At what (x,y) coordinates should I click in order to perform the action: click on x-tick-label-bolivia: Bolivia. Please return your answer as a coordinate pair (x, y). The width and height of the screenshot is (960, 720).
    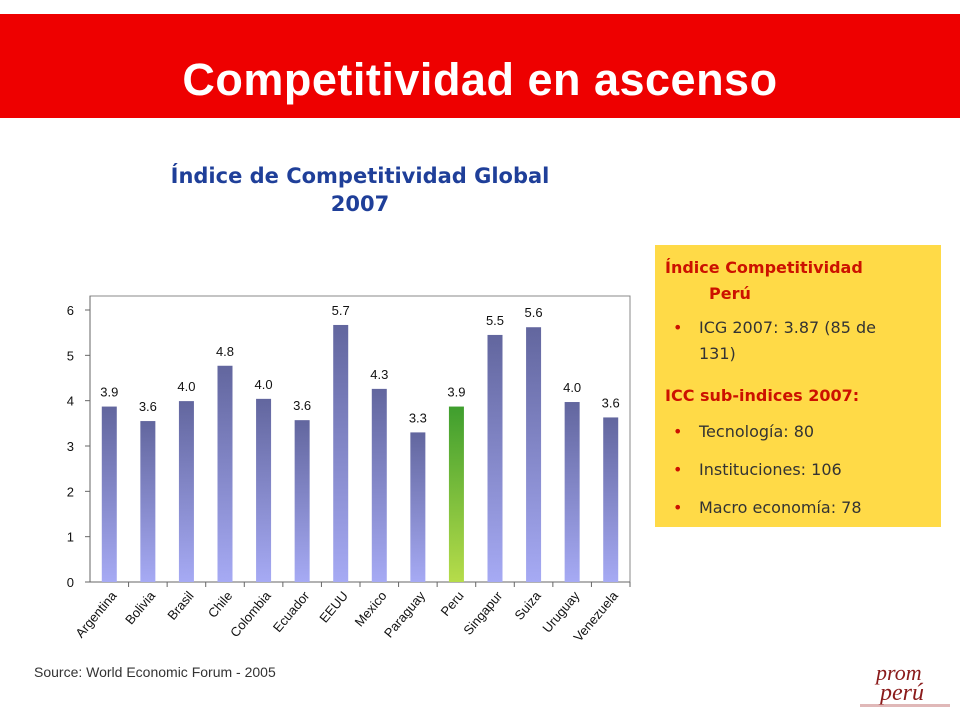
    Looking at the image, I should click on (140, 608).